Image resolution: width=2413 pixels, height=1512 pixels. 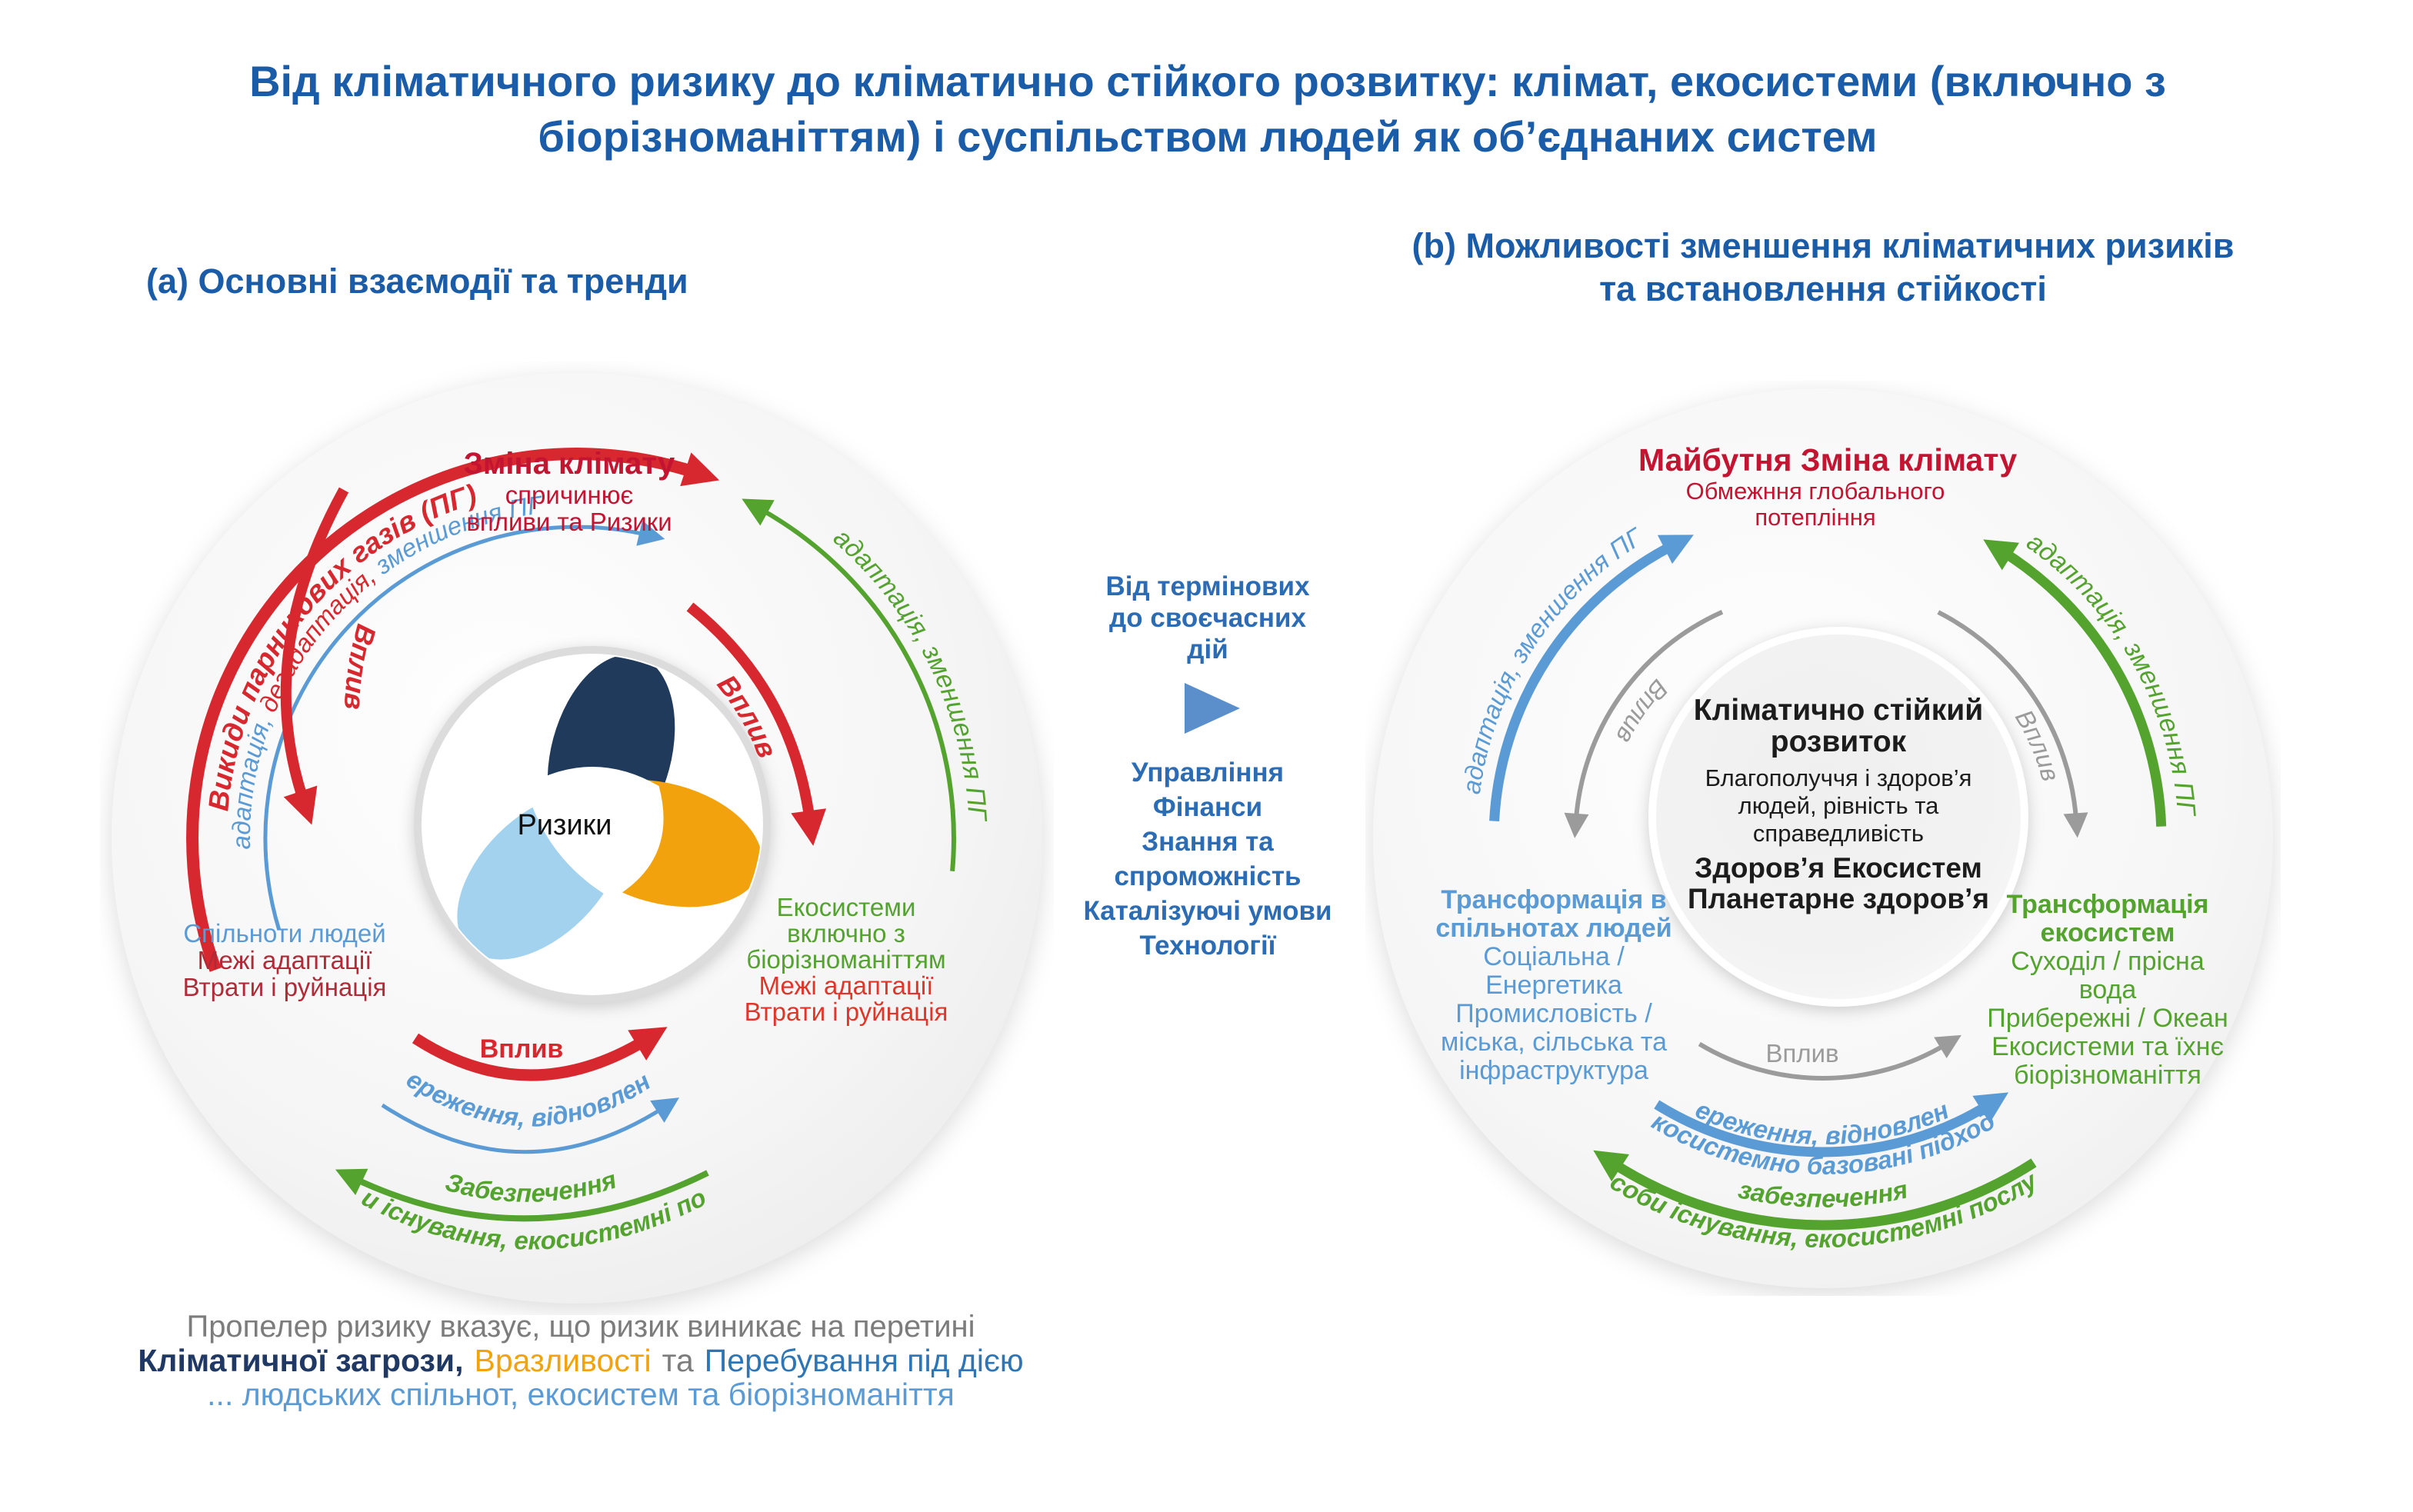 What do you see at coordinates (1828, 460) in the screenshot?
I see `future-climate-change-bold: Майбутня Зміна клімату` at bounding box center [1828, 460].